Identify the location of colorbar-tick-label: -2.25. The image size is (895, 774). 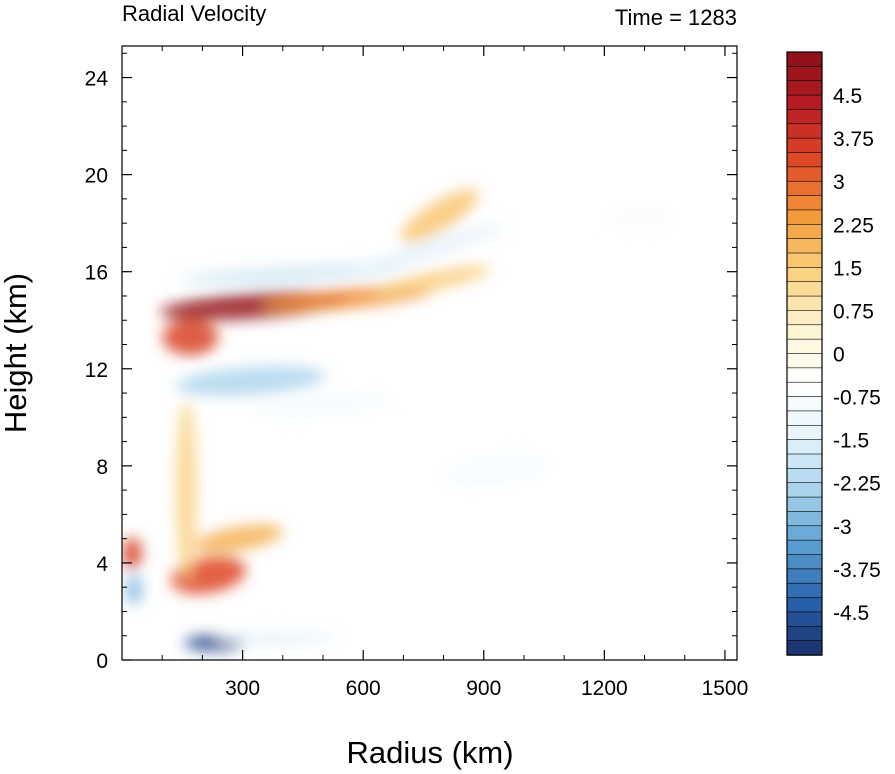
(857, 484).